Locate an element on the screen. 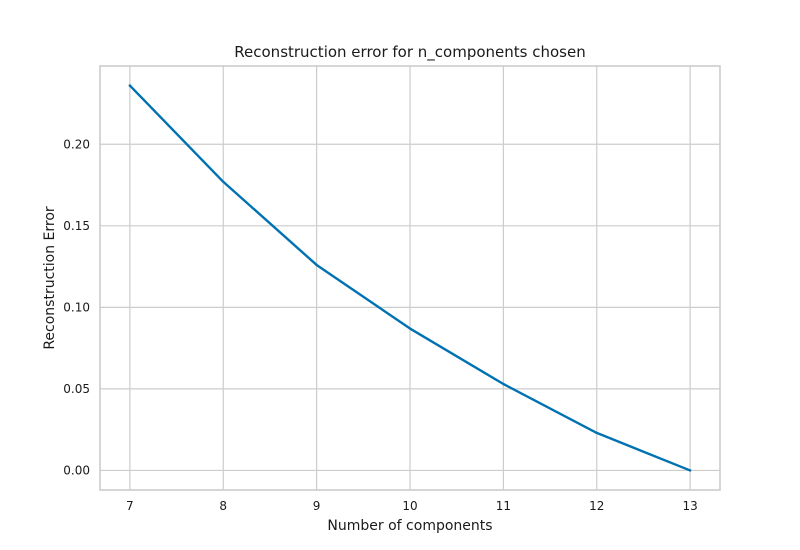 The width and height of the screenshot is (800, 550). x-tick-label: 11 is located at coordinates (503, 506).